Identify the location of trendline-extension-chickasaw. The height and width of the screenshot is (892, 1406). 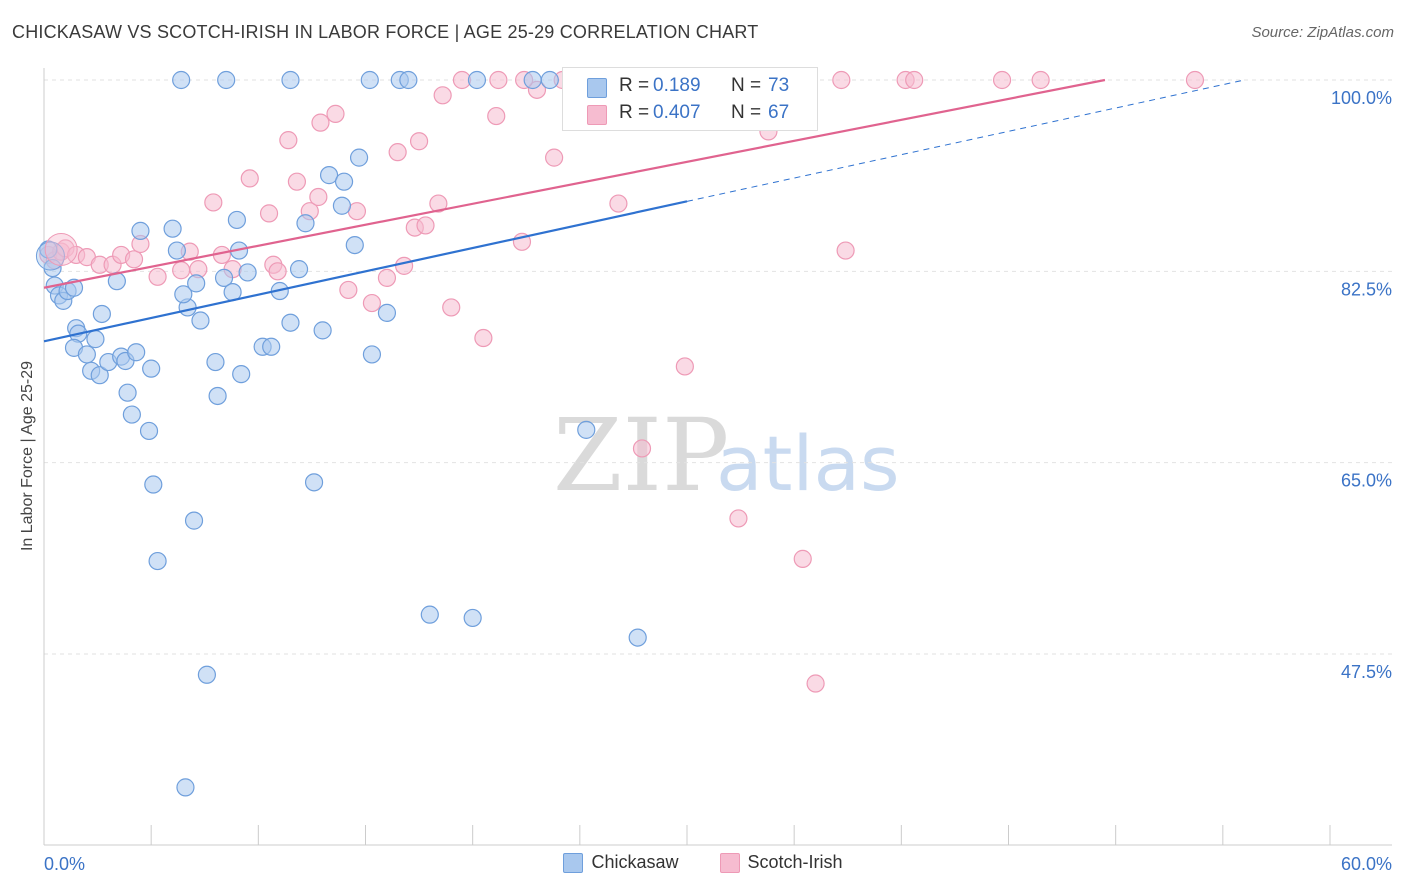
(965, 140).